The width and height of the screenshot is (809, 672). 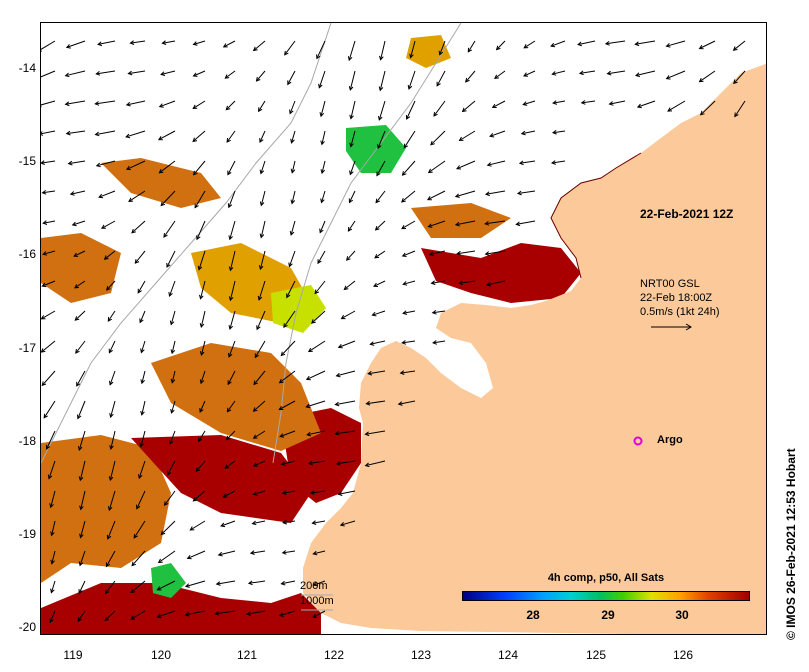 I want to click on kimberley-coast, so click(x=596, y=215).